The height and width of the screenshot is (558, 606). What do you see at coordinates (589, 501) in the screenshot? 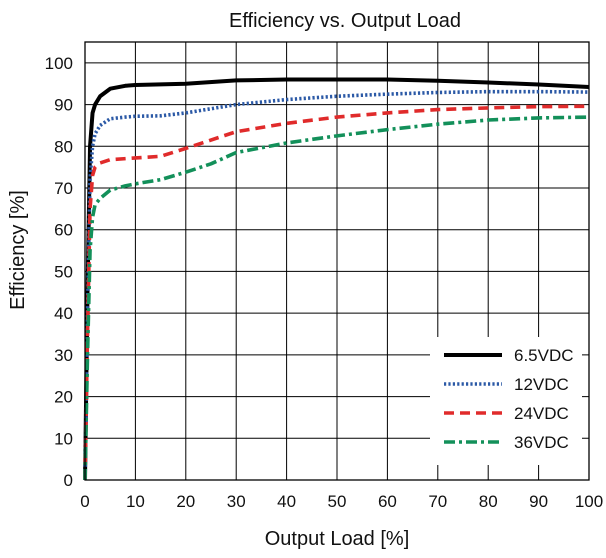
I see `x-tick-100: 100` at bounding box center [589, 501].